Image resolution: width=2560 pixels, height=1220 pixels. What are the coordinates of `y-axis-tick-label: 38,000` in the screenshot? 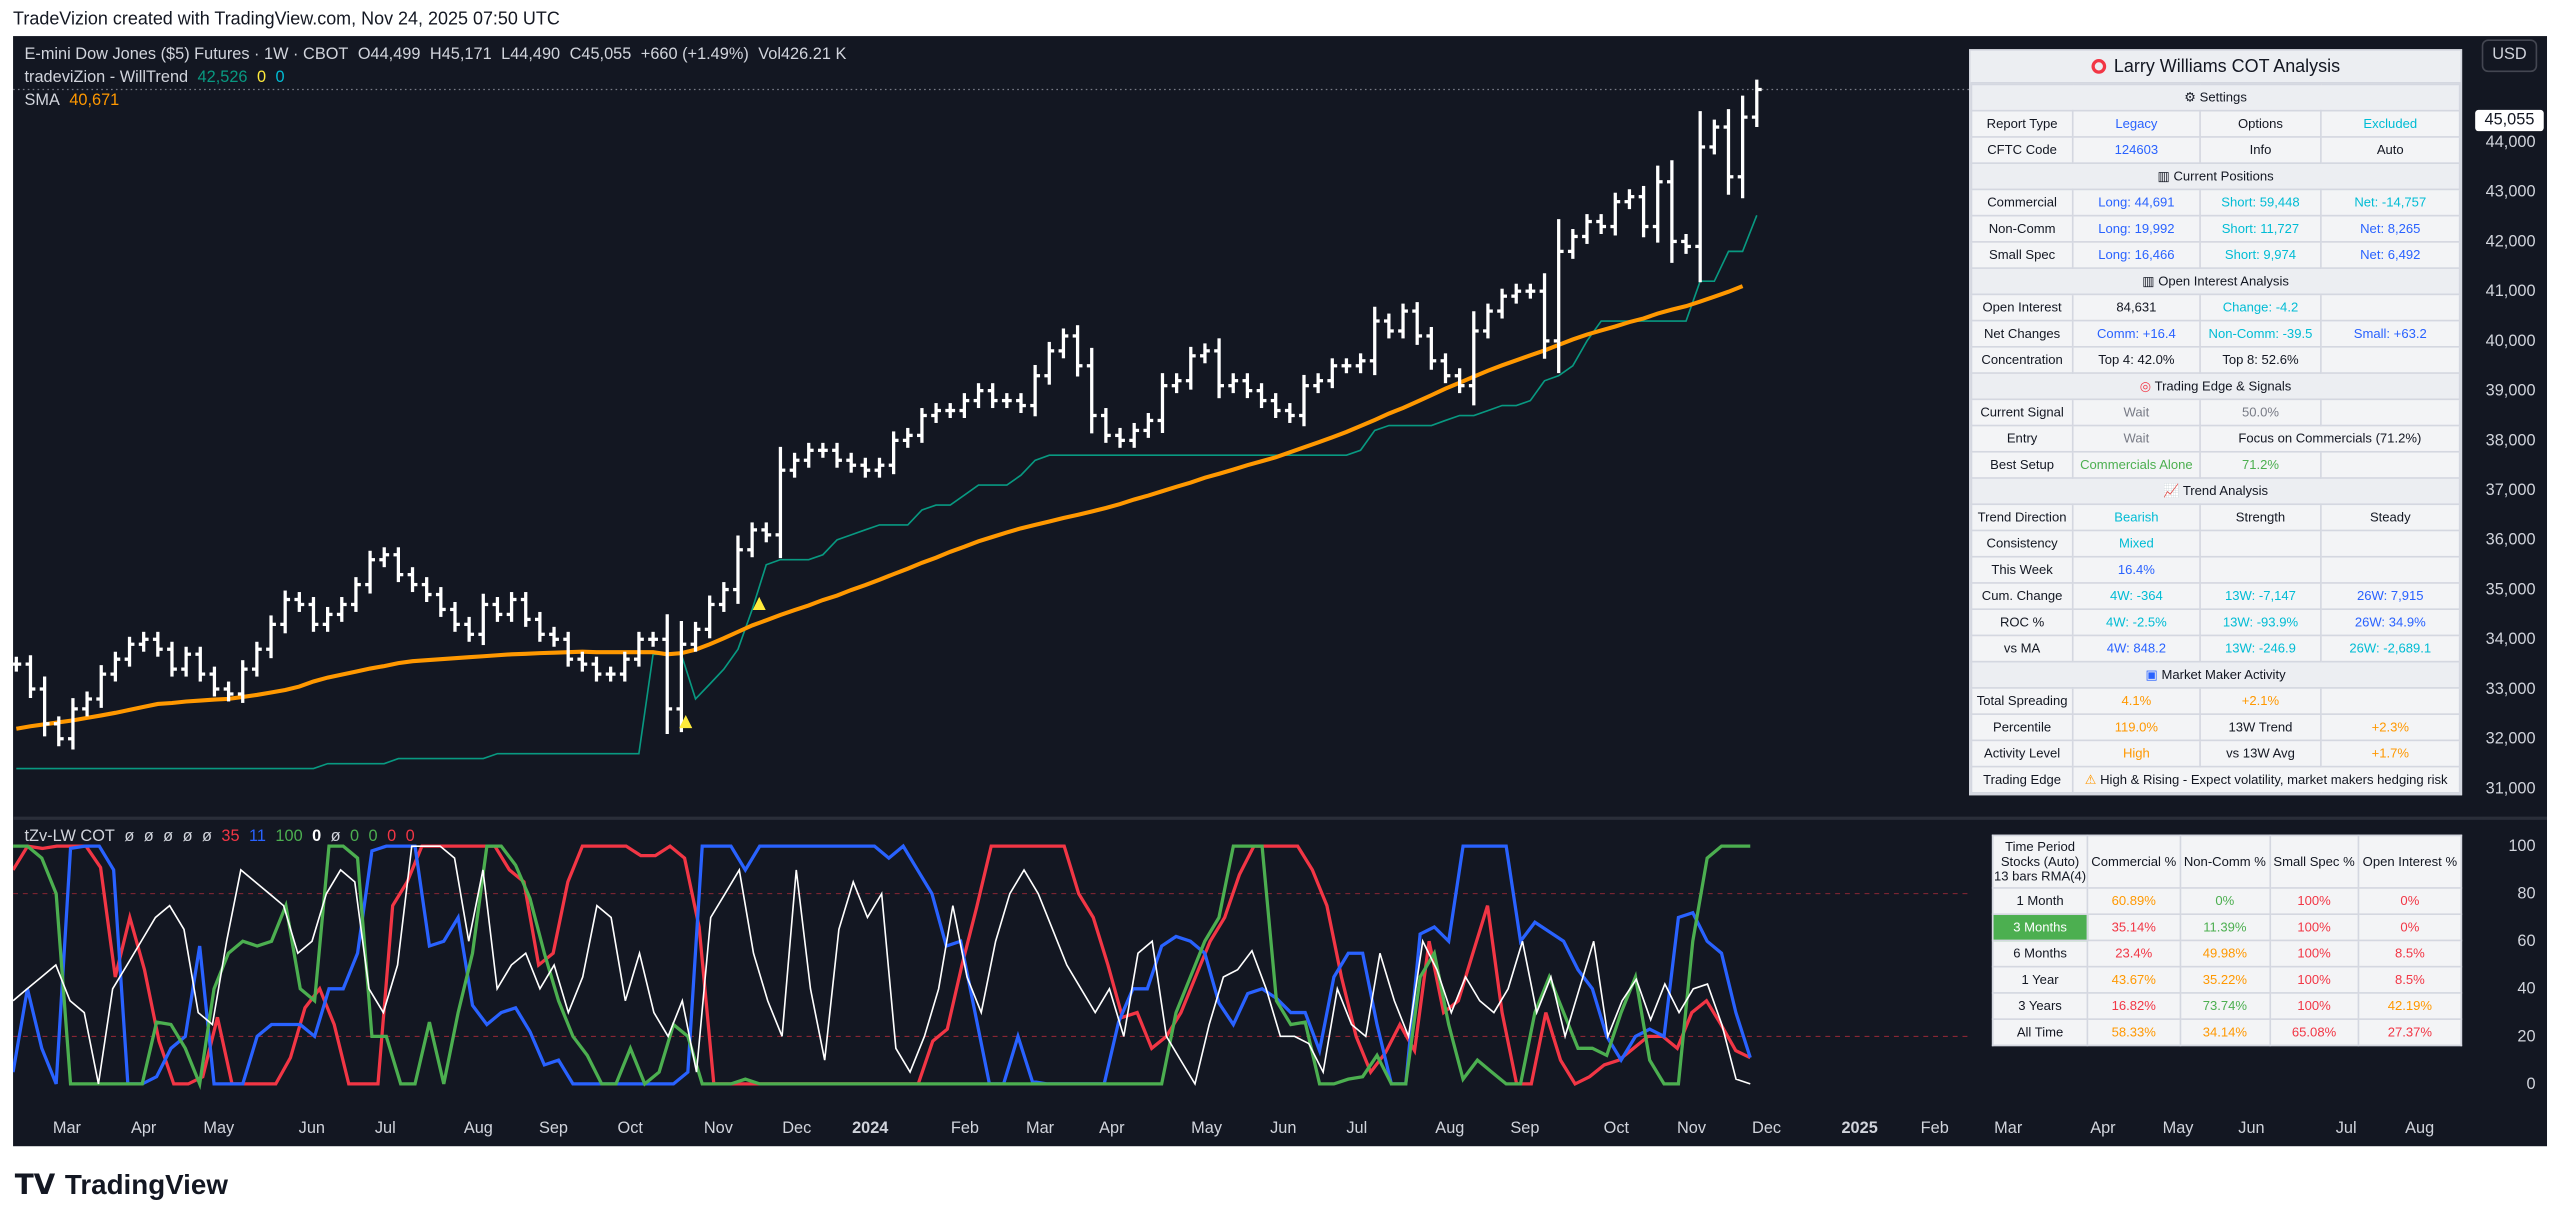 It's located at (2511, 440).